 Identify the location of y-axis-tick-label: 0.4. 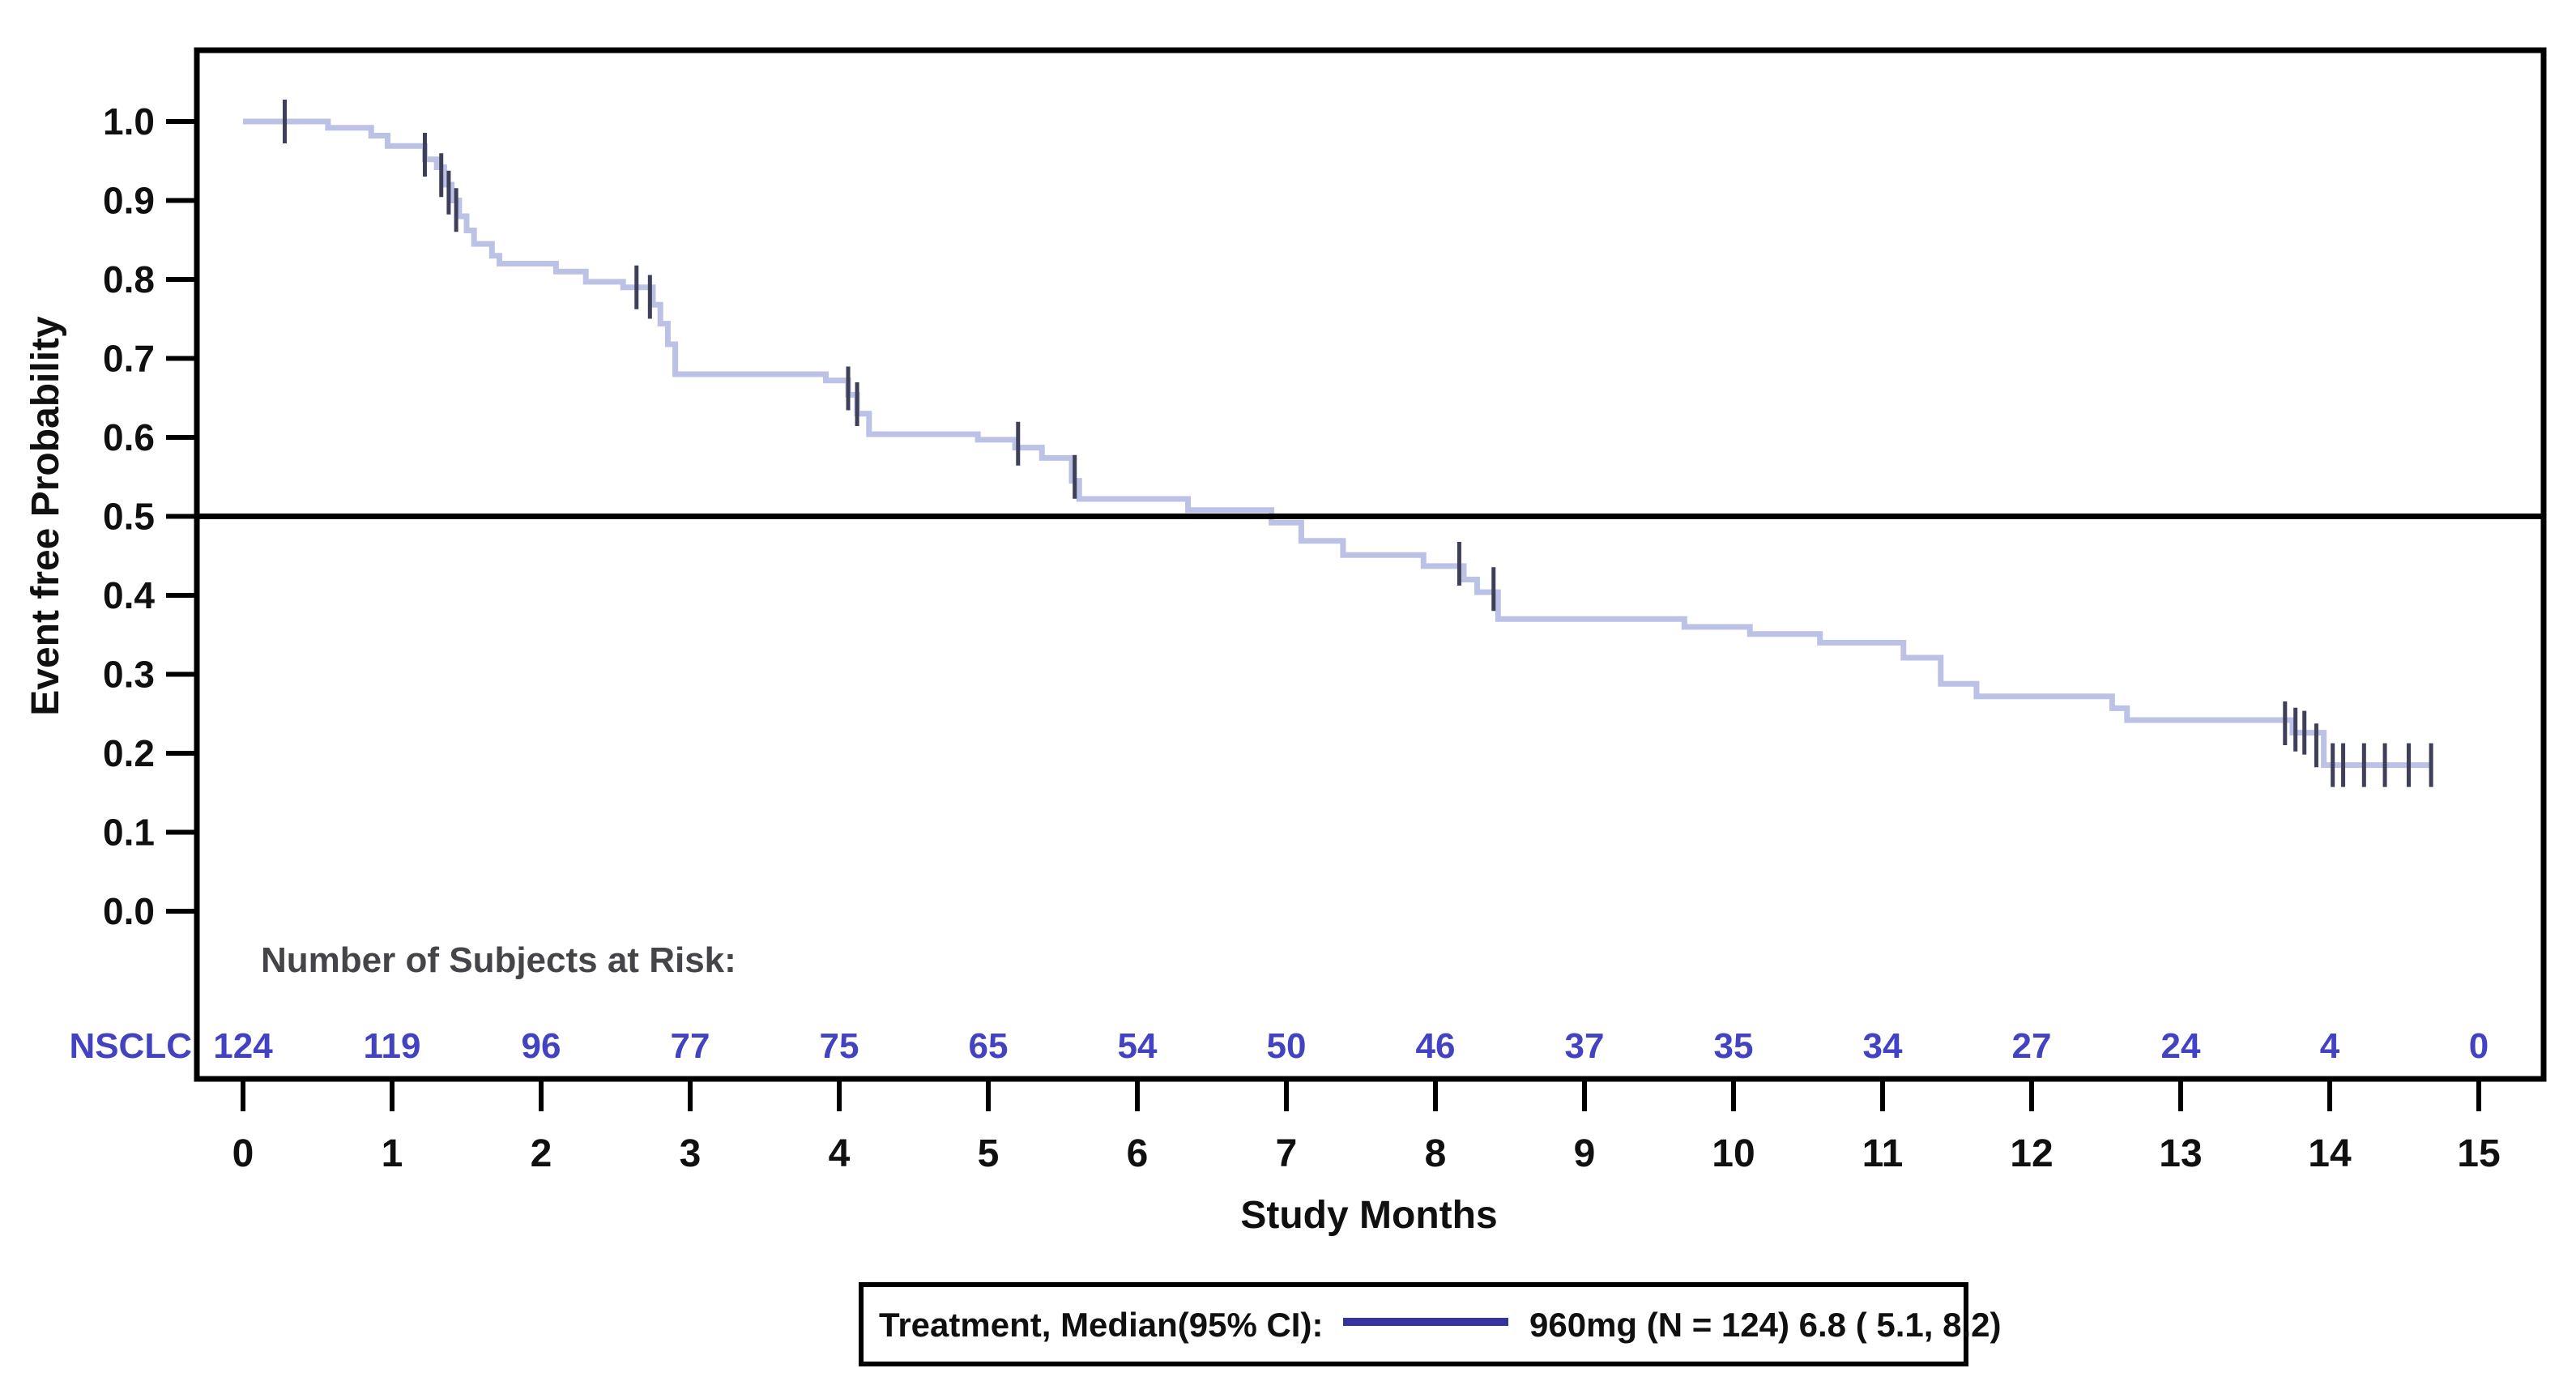
(129, 595).